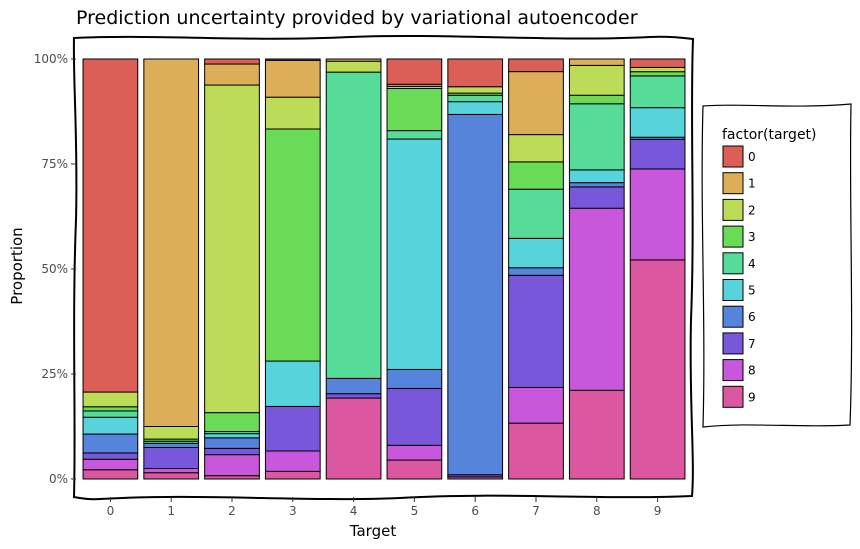 The width and height of the screenshot is (860, 549). What do you see at coordinates (171, 511) in the screenshot?
I see `x-tick-label: 1` at bounding box center [171, 511].